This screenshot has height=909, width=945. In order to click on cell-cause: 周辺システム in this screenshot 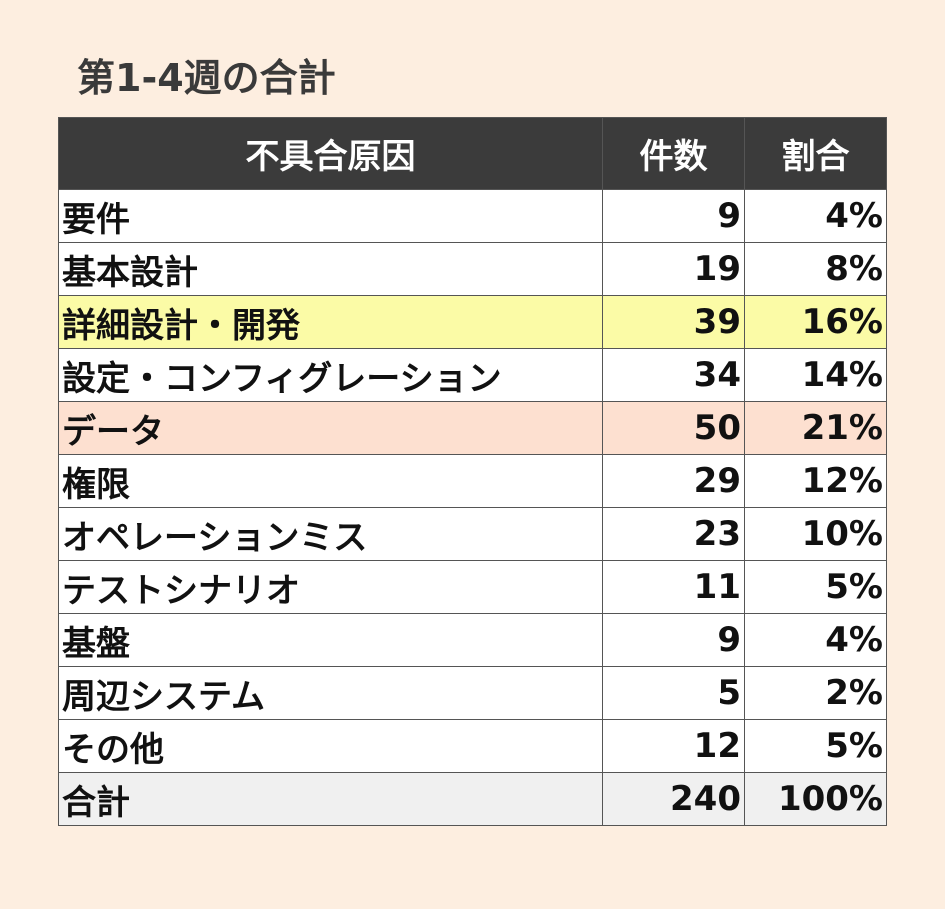, I will do `click(330, 693)`.